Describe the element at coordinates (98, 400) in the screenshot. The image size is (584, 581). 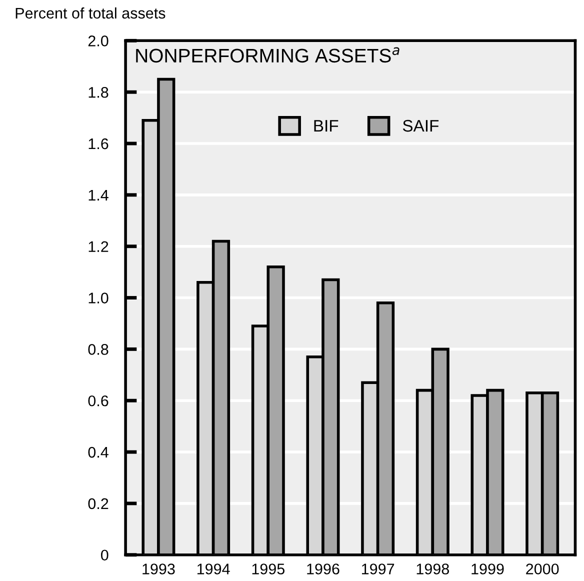
I see `y-tick-label: 0.6` at that location.